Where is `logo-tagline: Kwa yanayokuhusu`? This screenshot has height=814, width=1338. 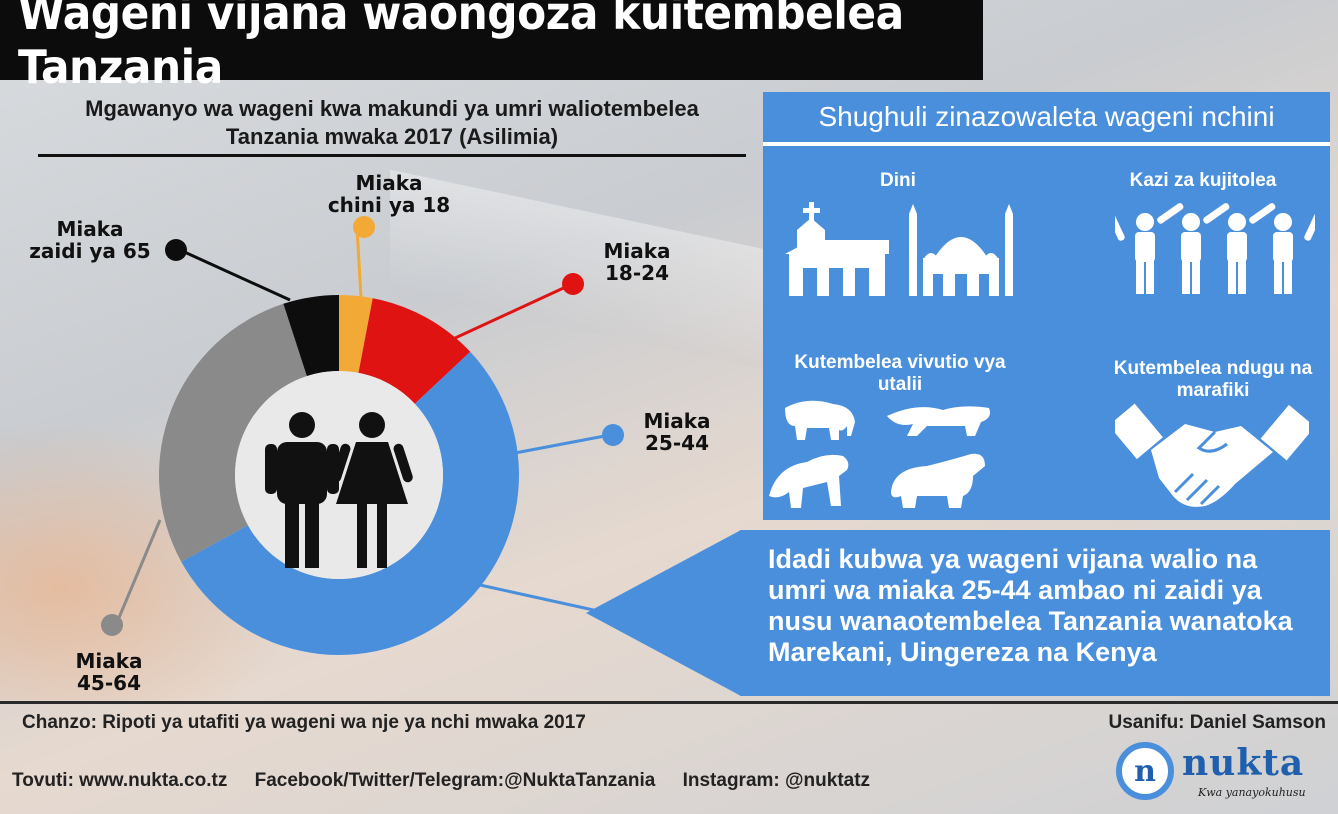
logo-tagline: Kwa yanayokuhusu is located at coordinates (1252, 792).